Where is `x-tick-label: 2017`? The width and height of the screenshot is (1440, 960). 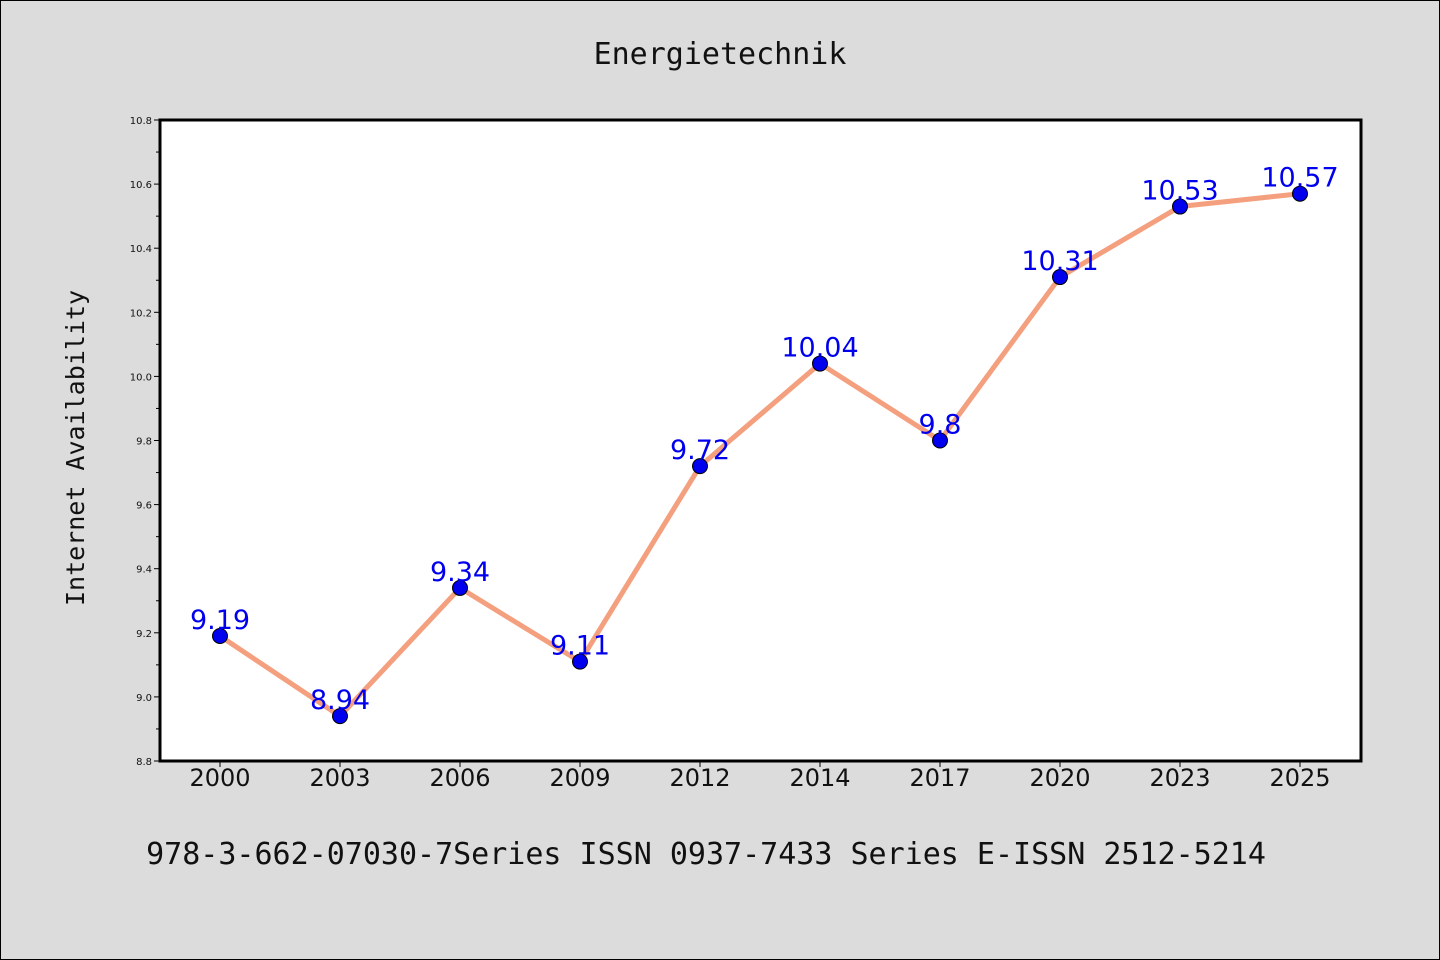 x-tick-label: 2017 is located at coordinates (939, 778).